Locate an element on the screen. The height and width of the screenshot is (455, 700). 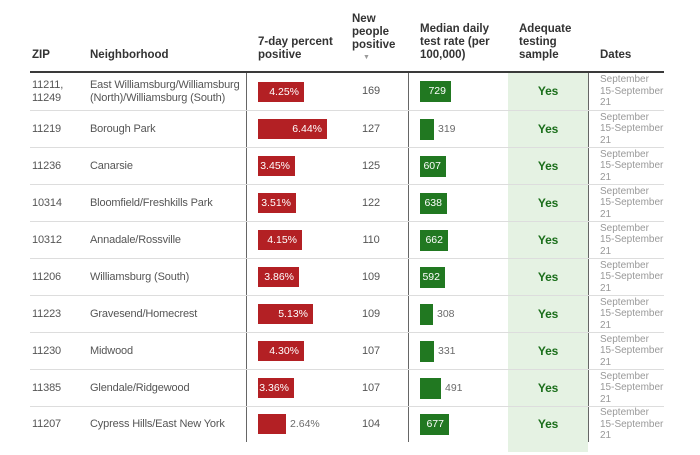
zip-cell: 10312 is located at coordinates (47, 239).